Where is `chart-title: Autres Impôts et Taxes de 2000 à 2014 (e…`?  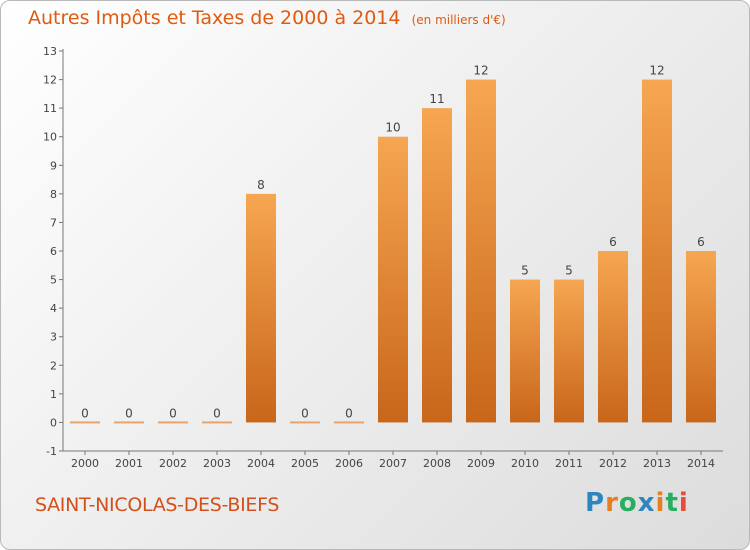 chart-title: Autres Impôts et Taxes de 2000 à 2014 (e… is located at coordinates (267, 18).